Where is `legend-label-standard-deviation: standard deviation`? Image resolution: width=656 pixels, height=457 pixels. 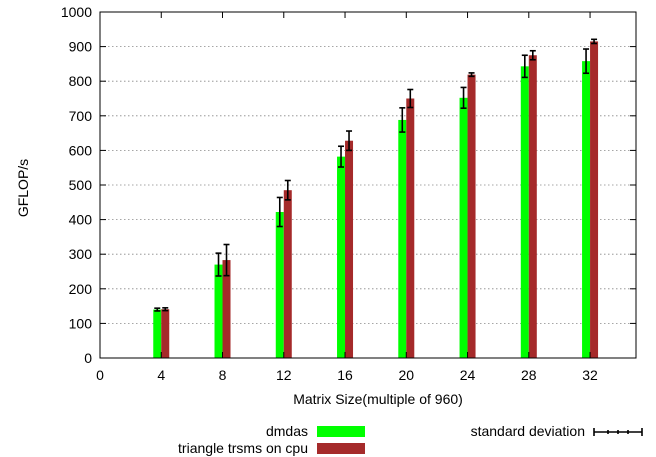
legend-label-standard-deviation: standard deviation is located at coordinates (528, 431).